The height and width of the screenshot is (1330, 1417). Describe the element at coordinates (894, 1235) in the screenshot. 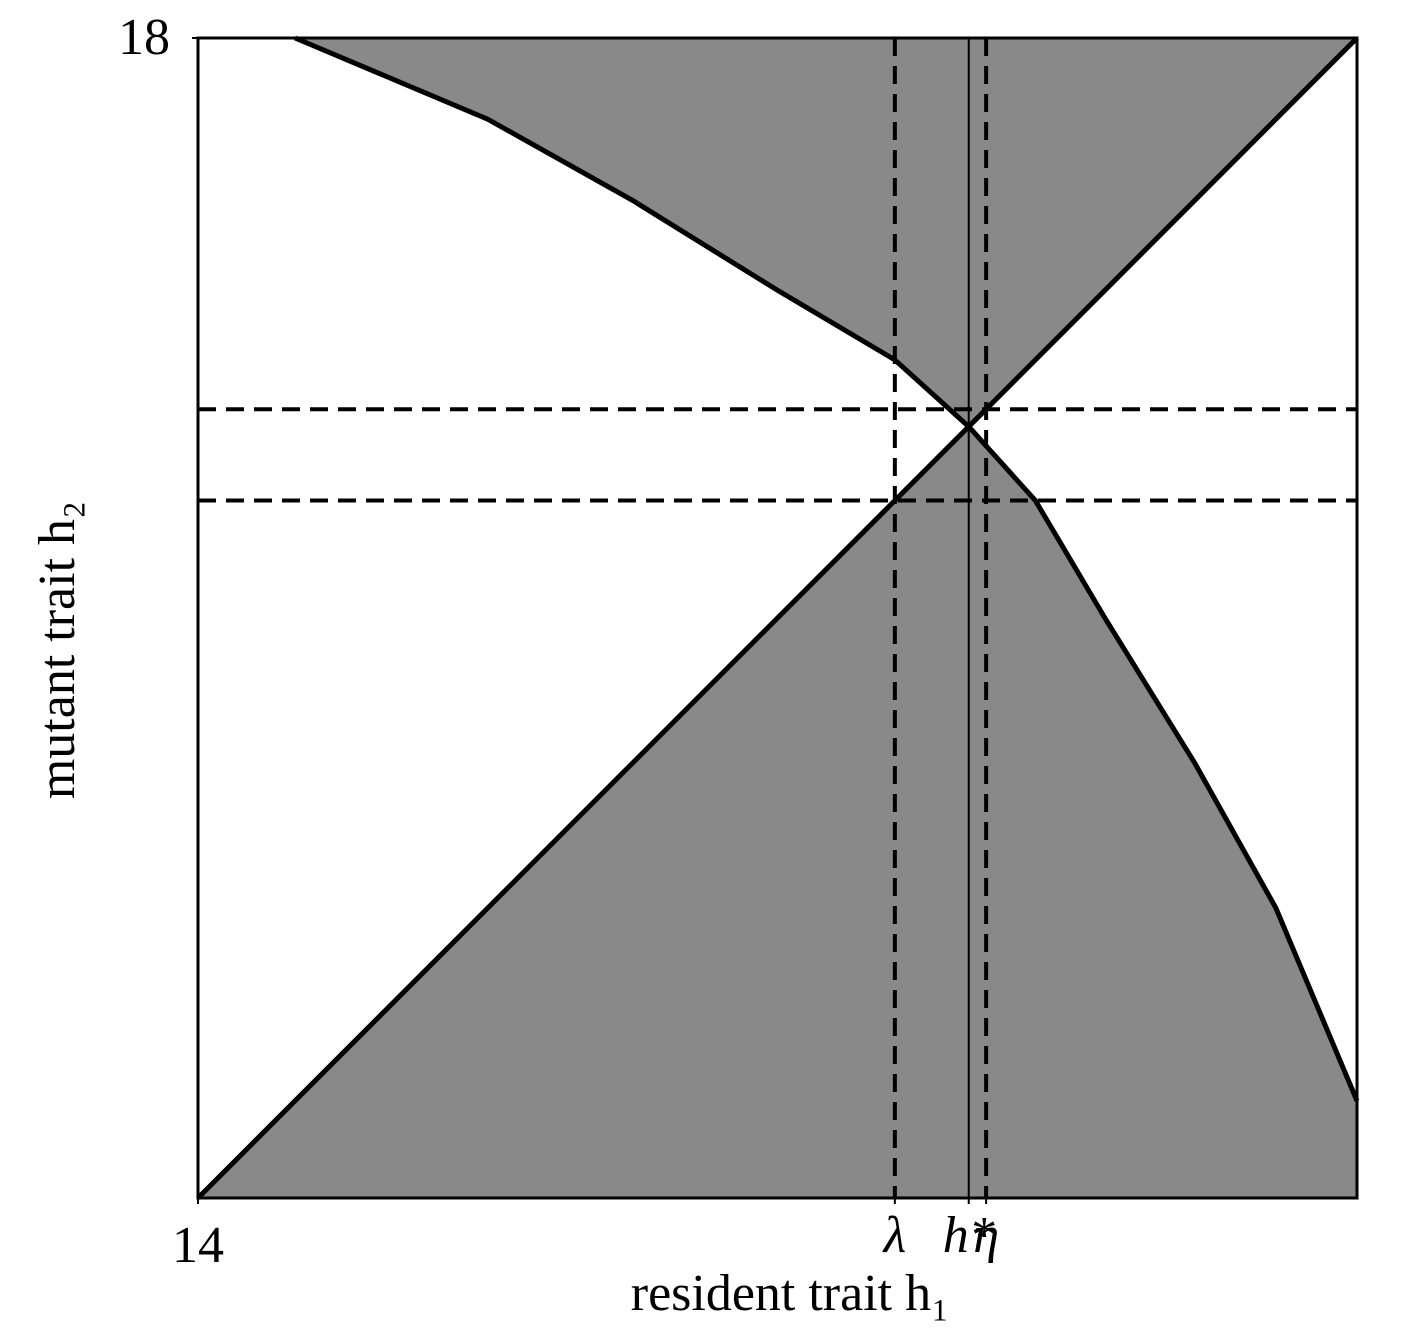

I see `x-tick-label: λ` at that location.